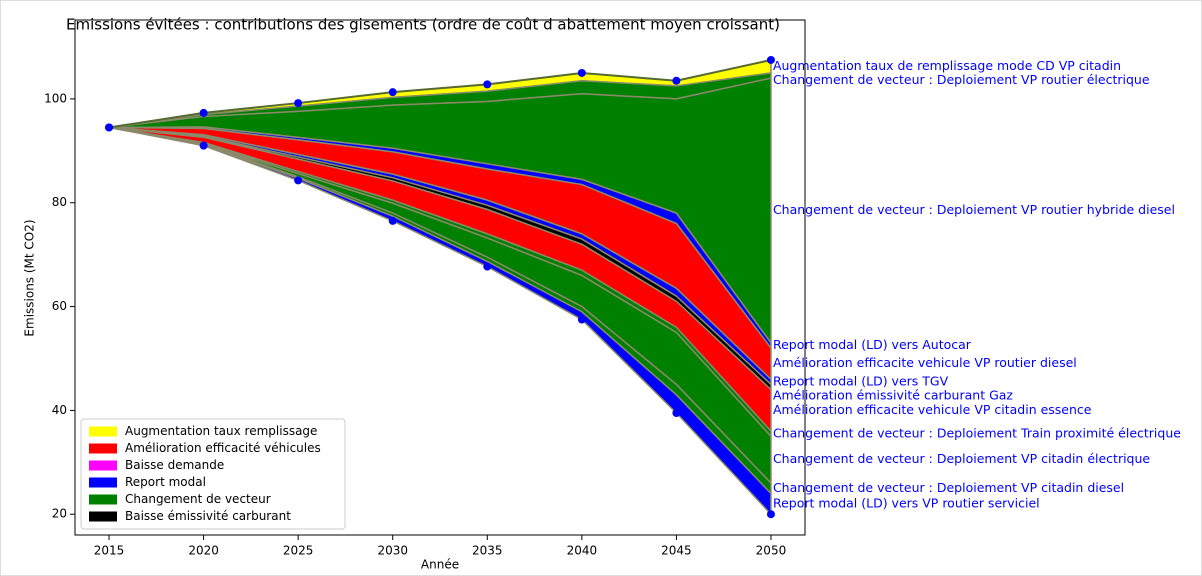  I want to click on legend-label: Report modal, so click(165, 482).